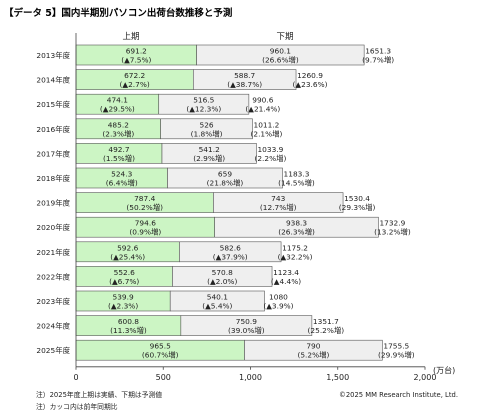 The width and height of the screenshot is (480, 413). I want to click on total-value-label: 1183.3, so click(297, 174).